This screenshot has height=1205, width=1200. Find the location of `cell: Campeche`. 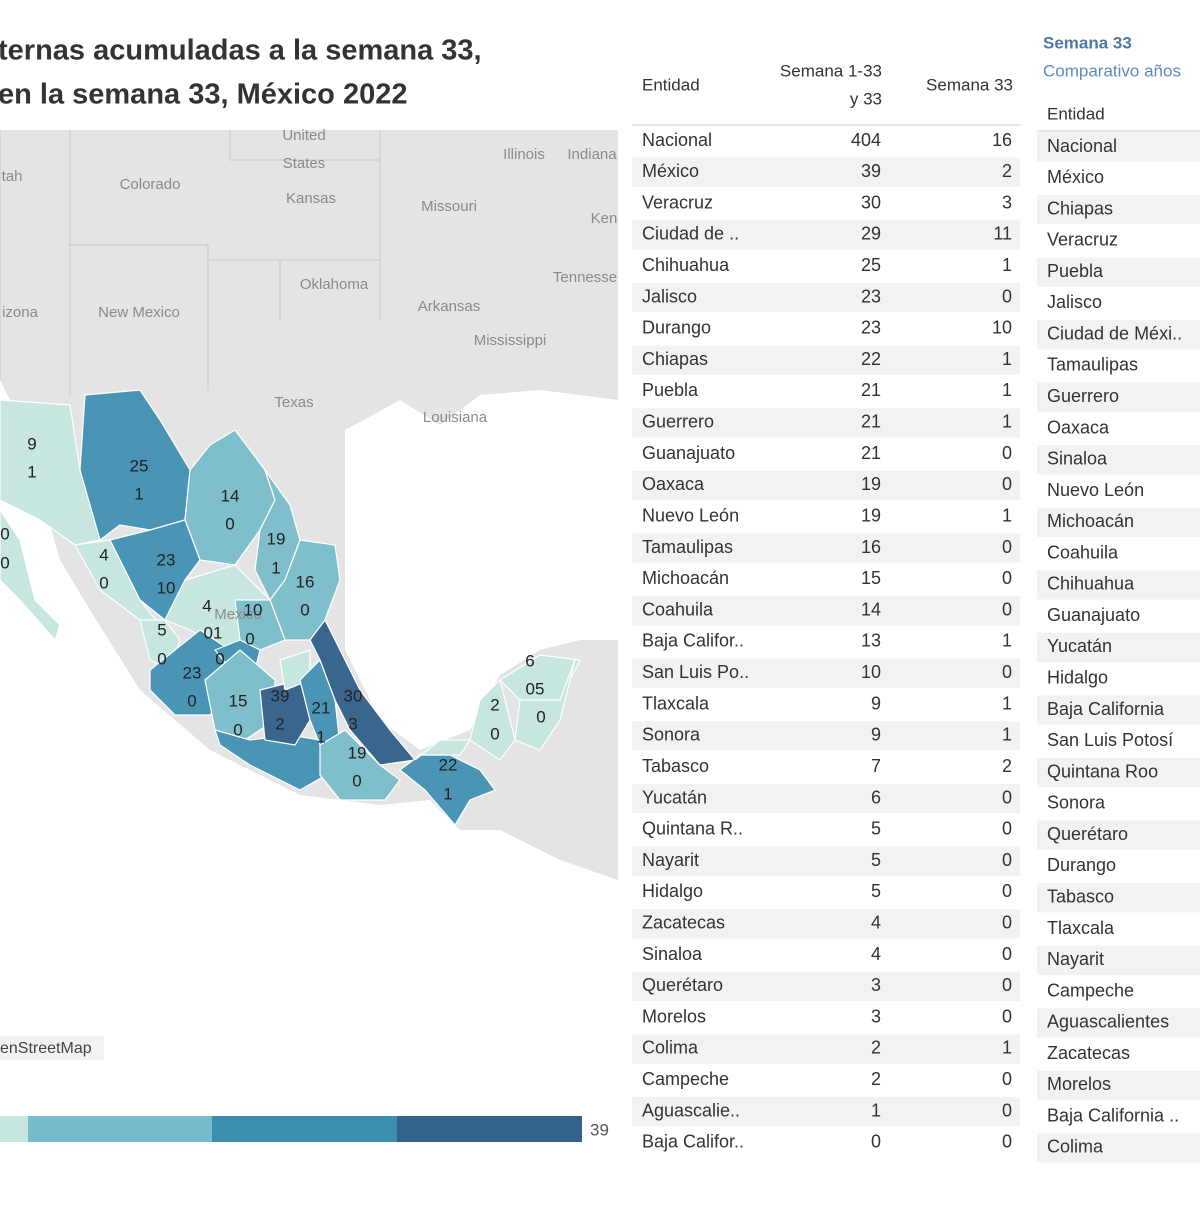

cell: Campeche is located at coordinates (685, 1079).